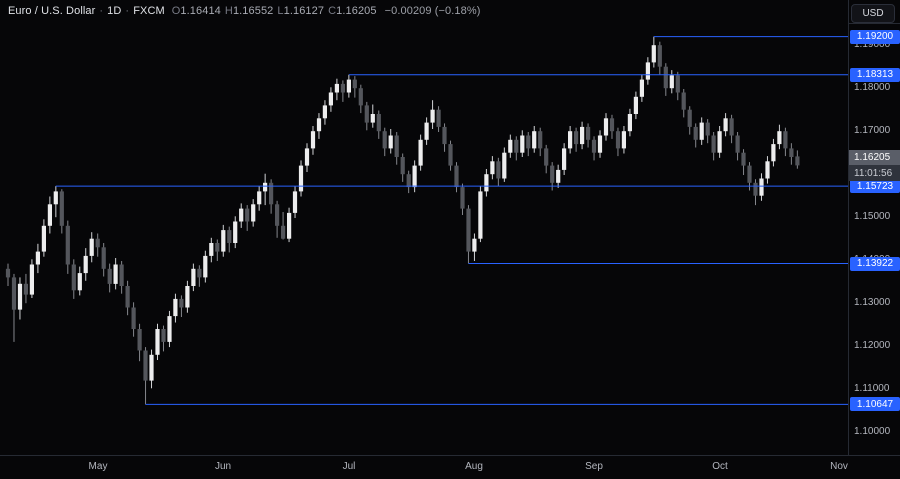 The height and width of the screenshot is (479, 900). Describe the element at coordinates (872, 88) in the screenshot. I see `price-tick-label: 1.18000` at that location.